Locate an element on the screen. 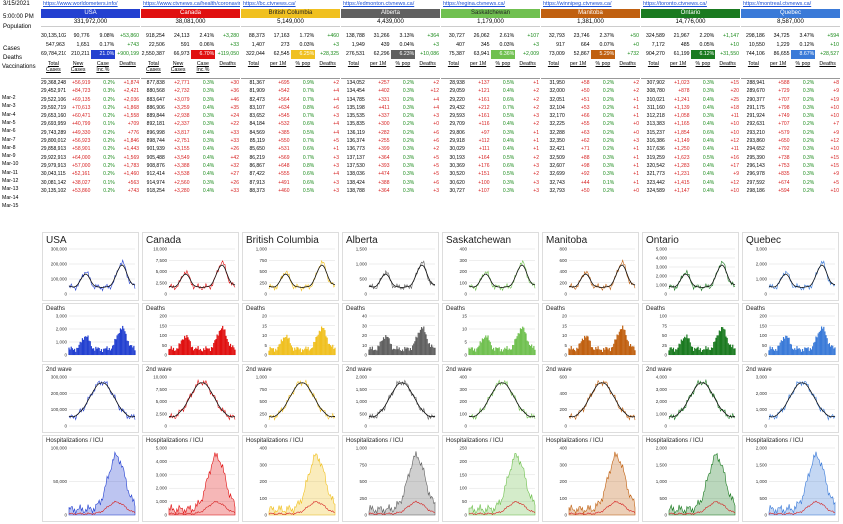 The image size is (843, 524). deaths-value: 273 is located at coordinates (285, 45).